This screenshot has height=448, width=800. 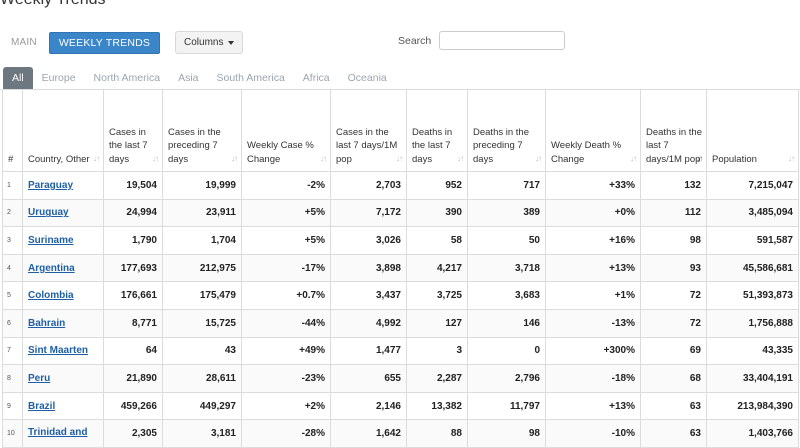 What do you see at coordinates (286, 268) in the screenshot?
I see `table-cell: -17%` at bounding box center [286, 268].